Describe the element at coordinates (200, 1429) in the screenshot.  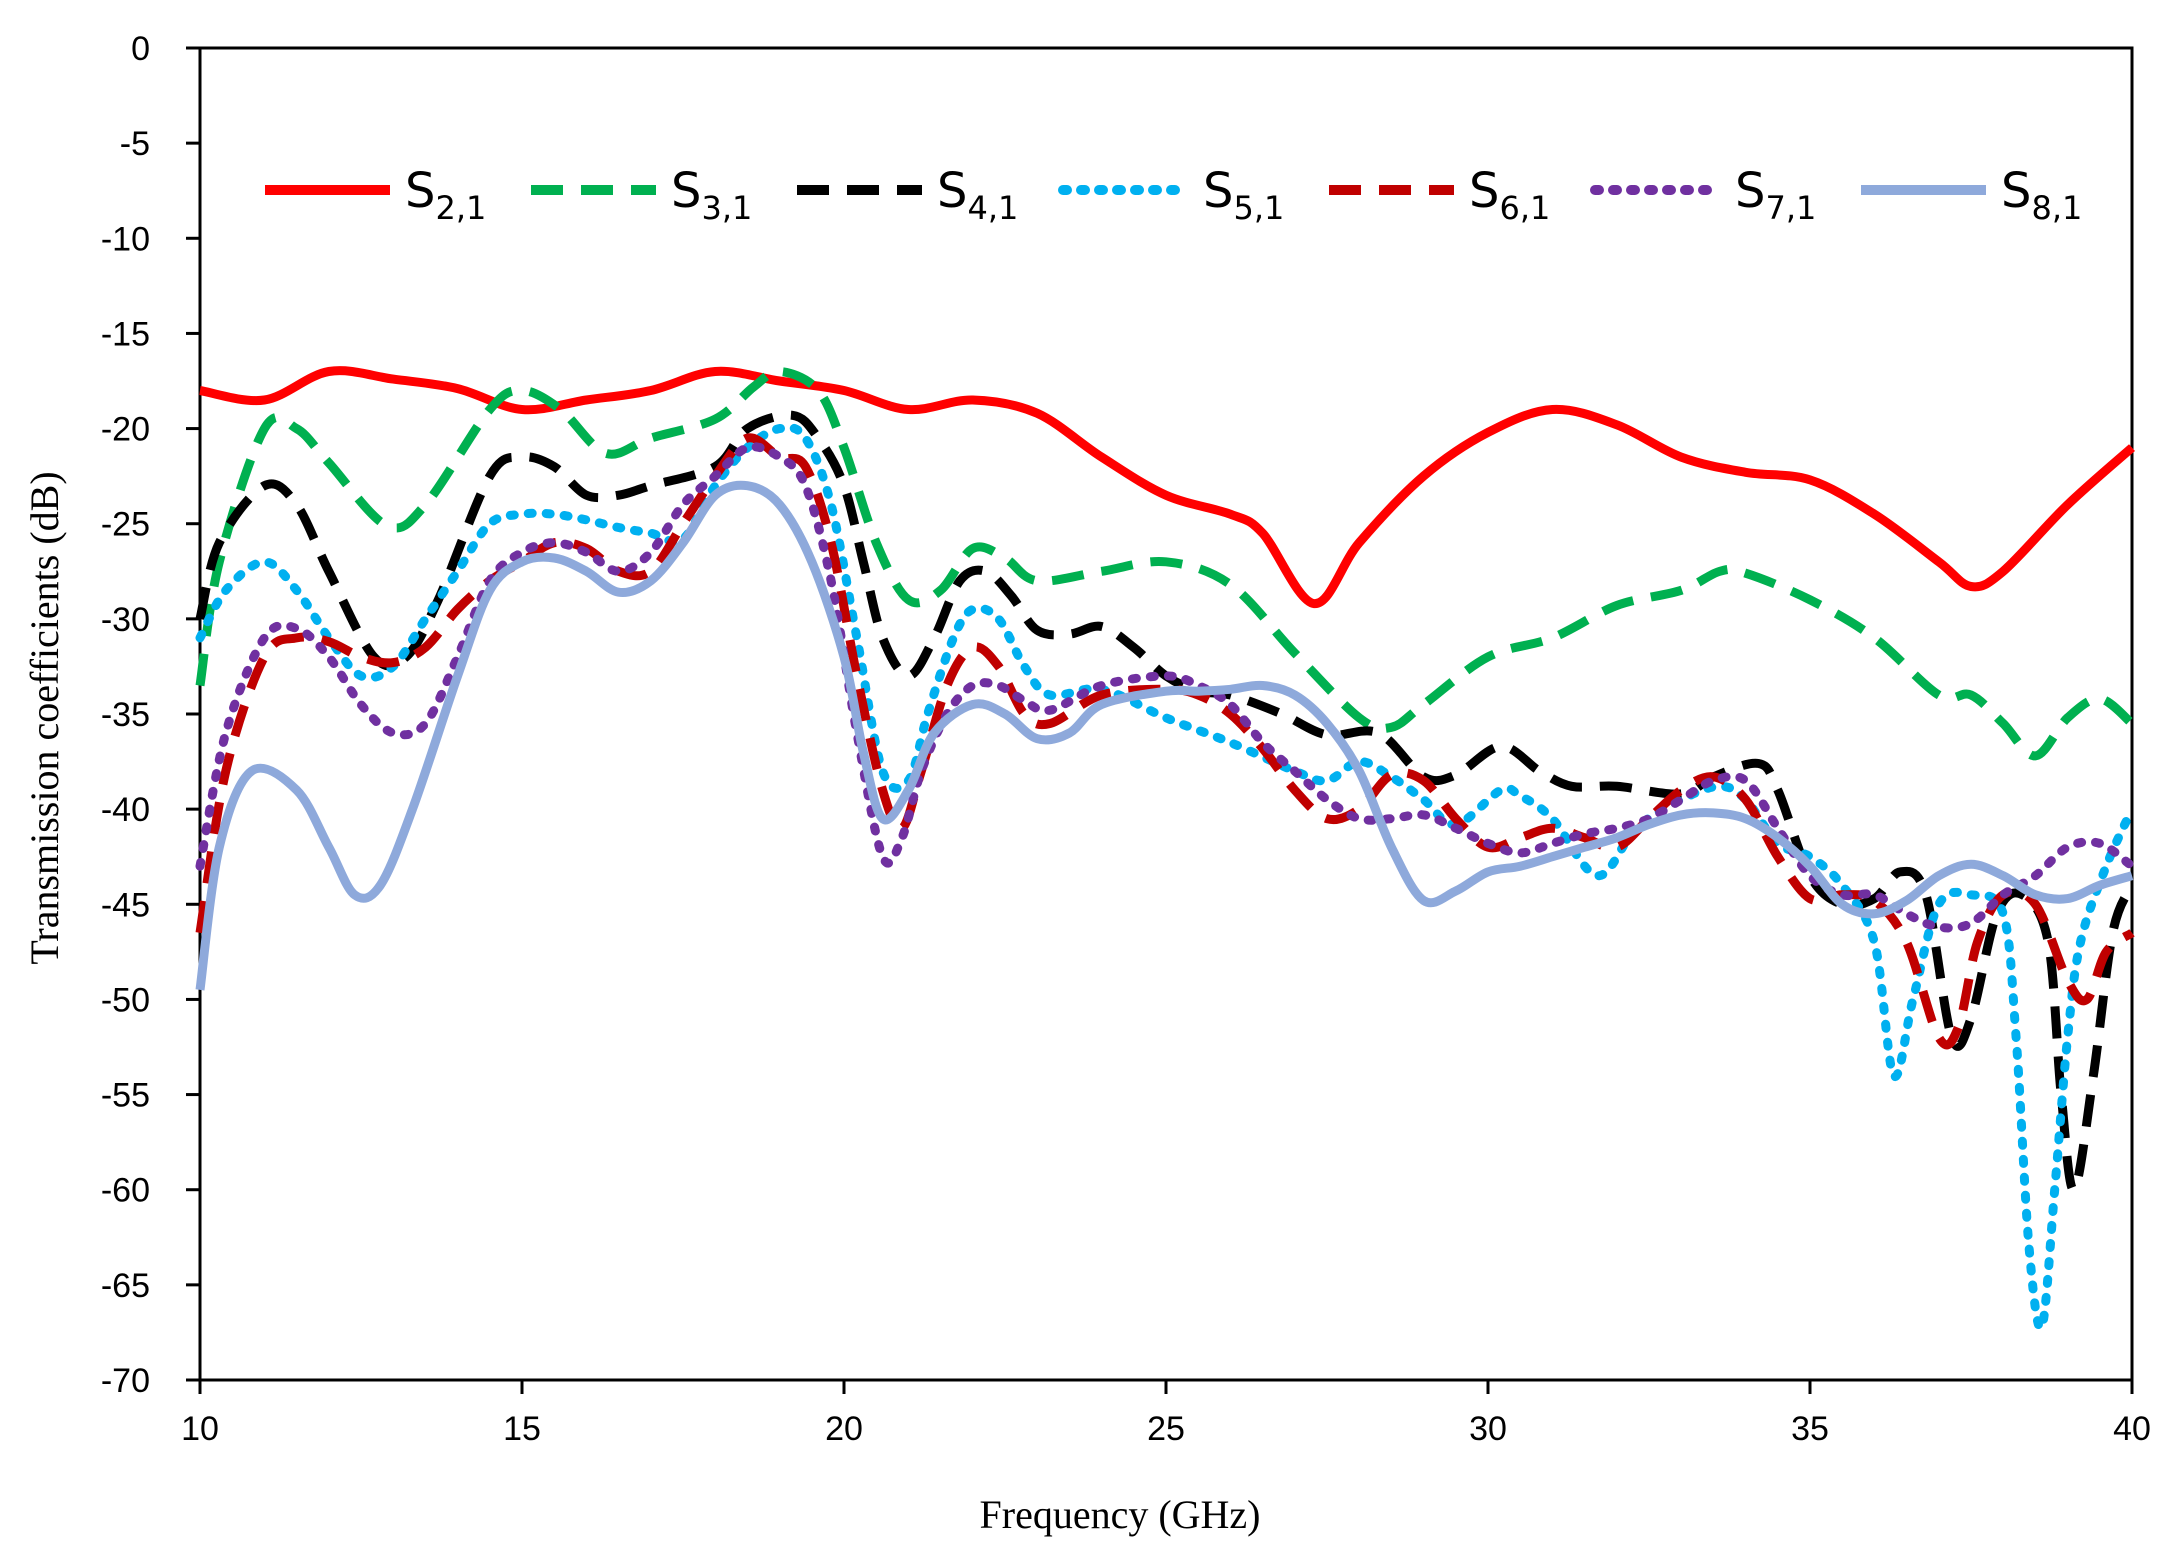
I see `x-tick-label: 10` at that location.